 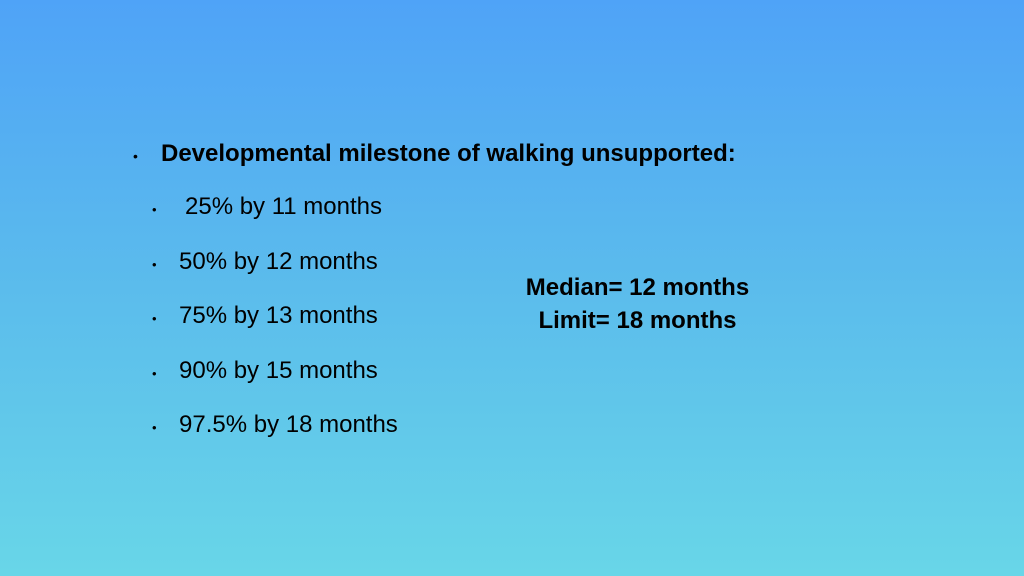 I want to click on list-item-text: 75% by 13 months, so click(x=278, y=315).